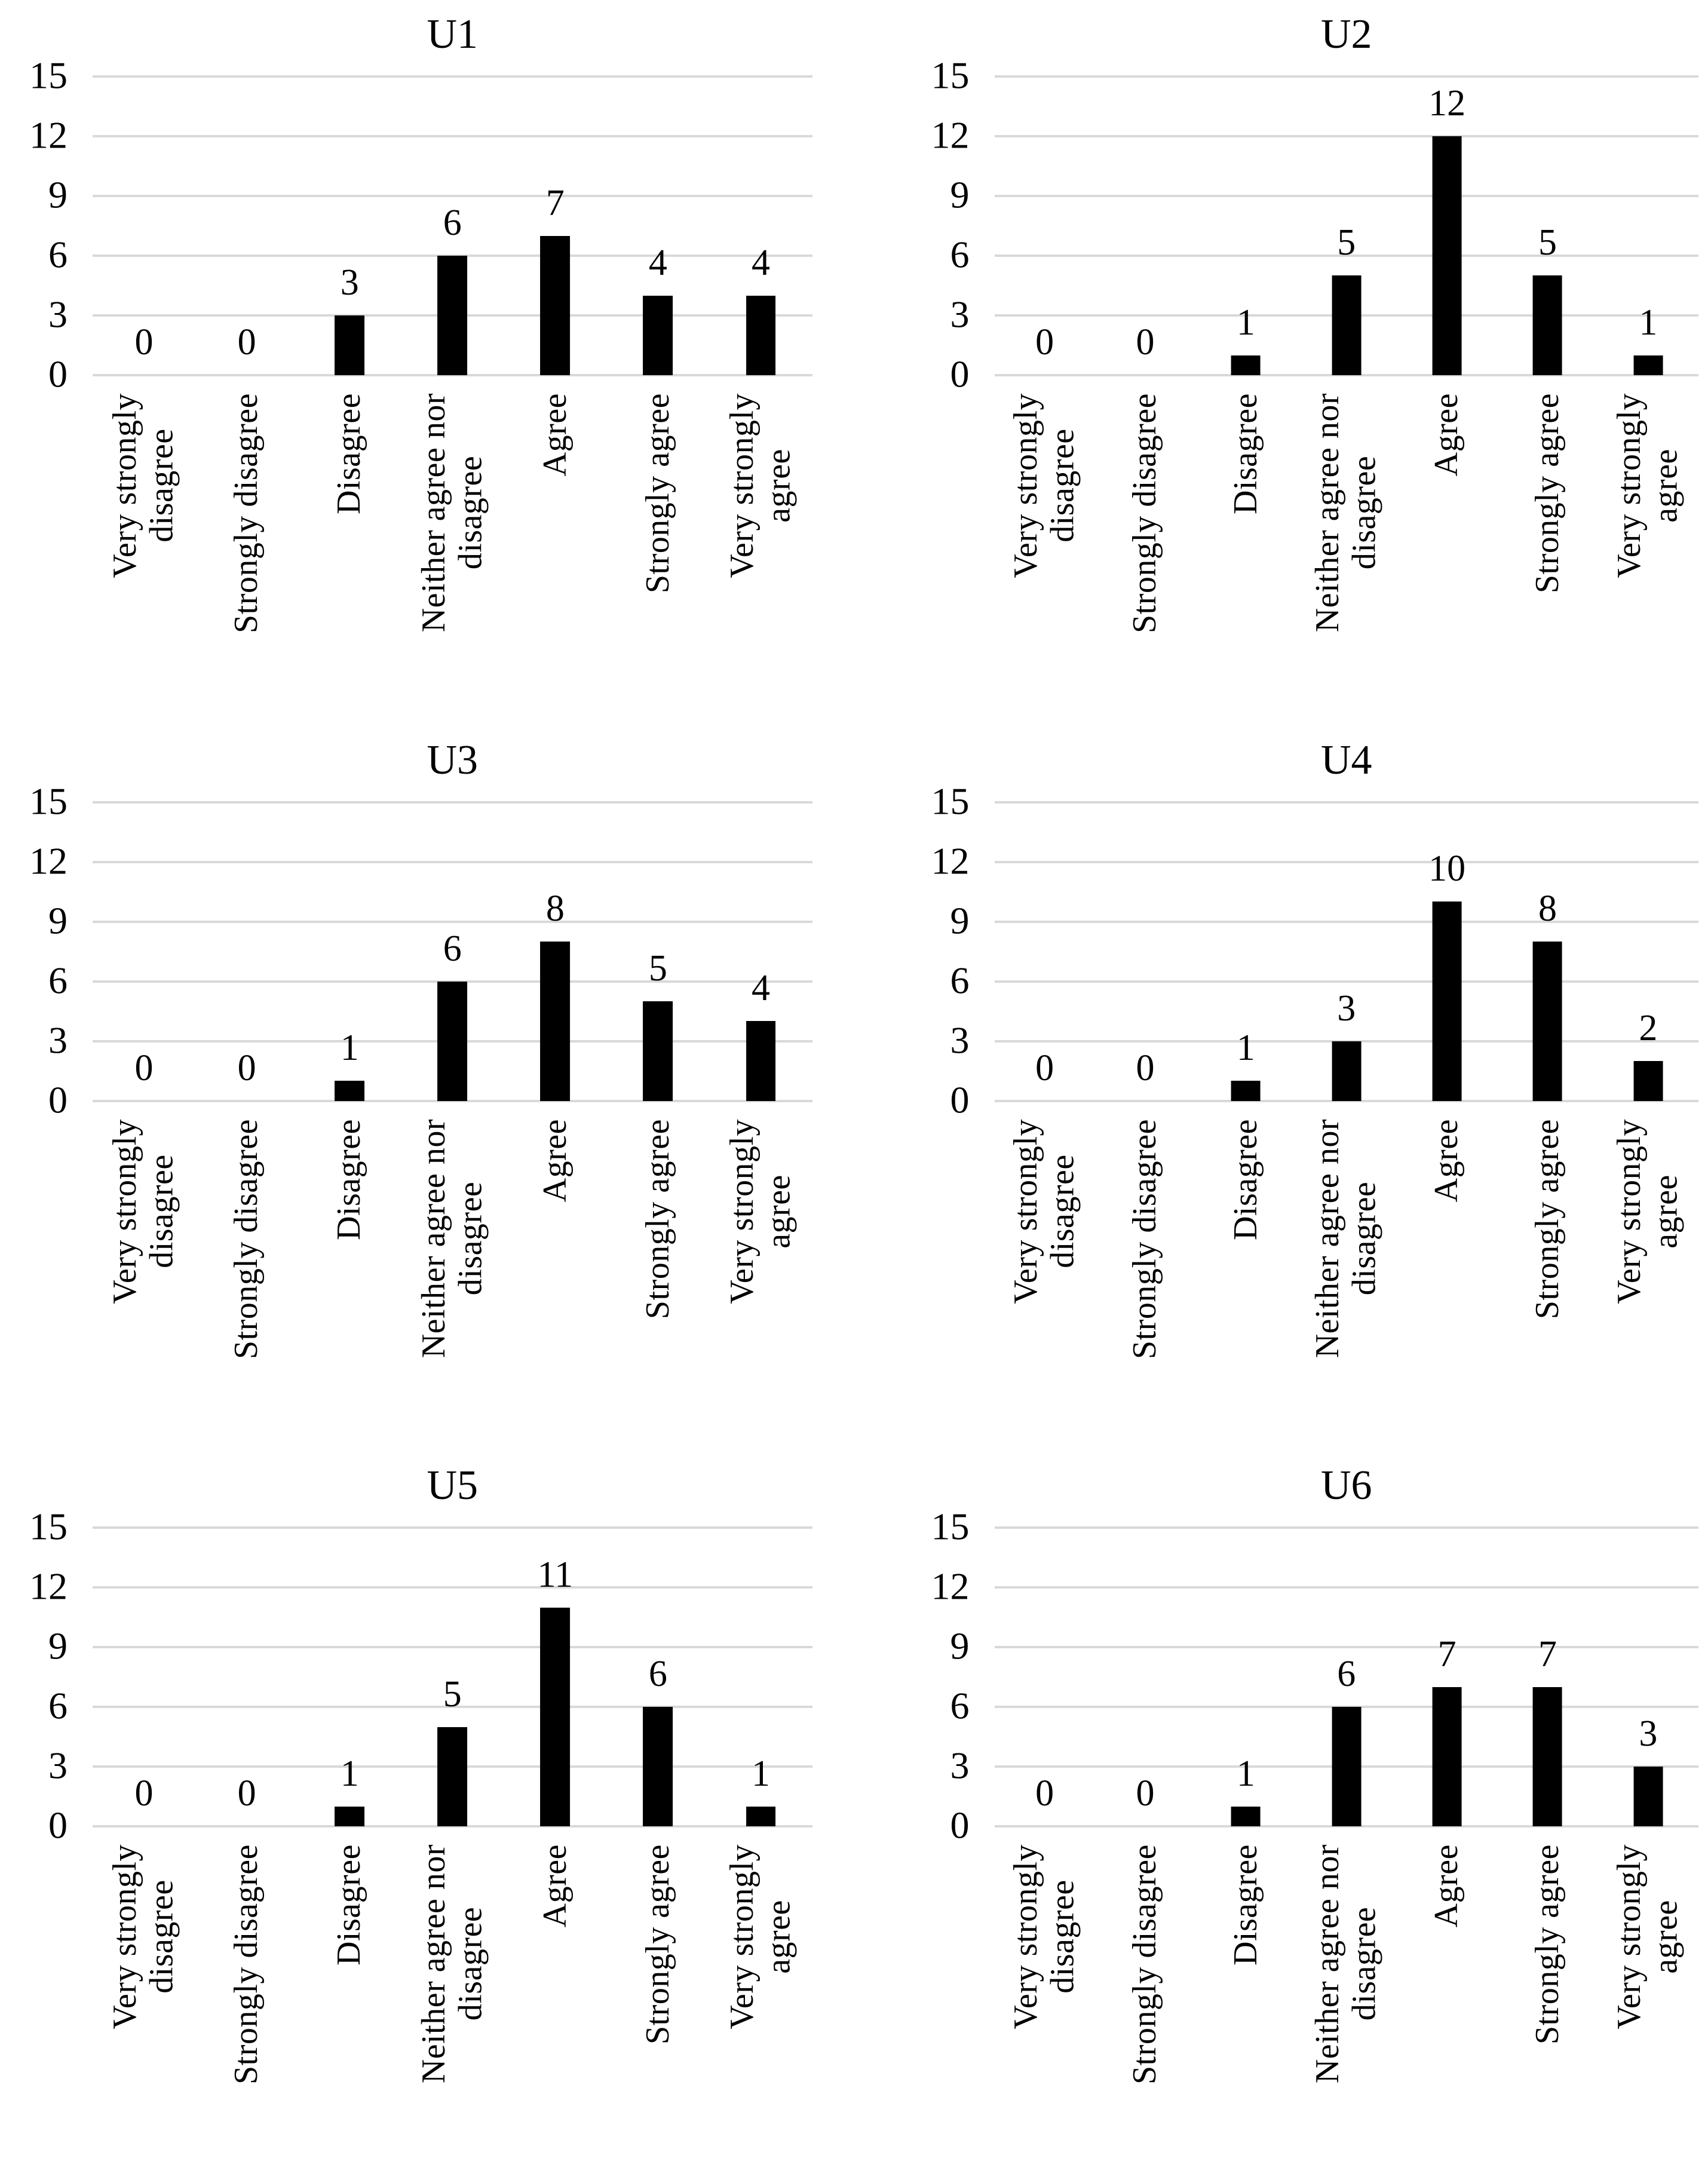  I want to click on plot-area: 0 0 1 6 8 5 4, so click(452, 951).